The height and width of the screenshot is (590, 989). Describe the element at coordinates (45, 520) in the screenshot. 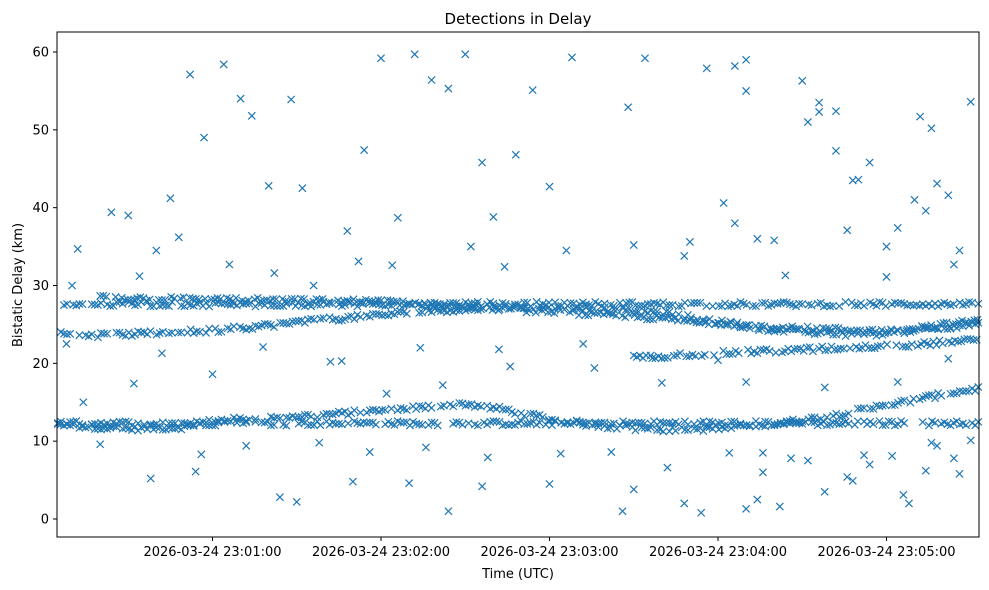

I see `y-tick-label: 0` at that location.